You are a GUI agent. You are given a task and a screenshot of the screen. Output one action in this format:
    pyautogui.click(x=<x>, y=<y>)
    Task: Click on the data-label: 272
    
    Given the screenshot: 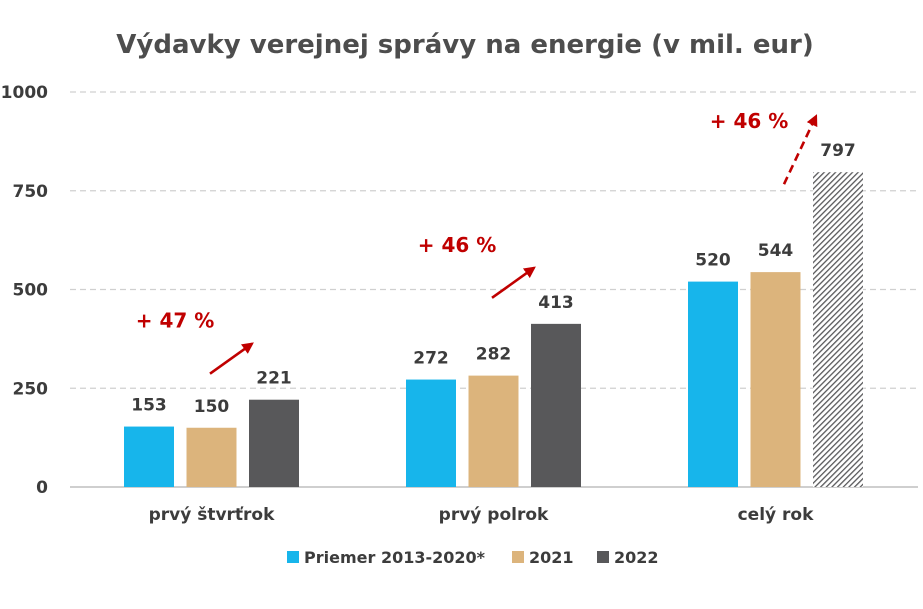 What is the action you would take?
    pyautogui.click(x=431, y=359)
    